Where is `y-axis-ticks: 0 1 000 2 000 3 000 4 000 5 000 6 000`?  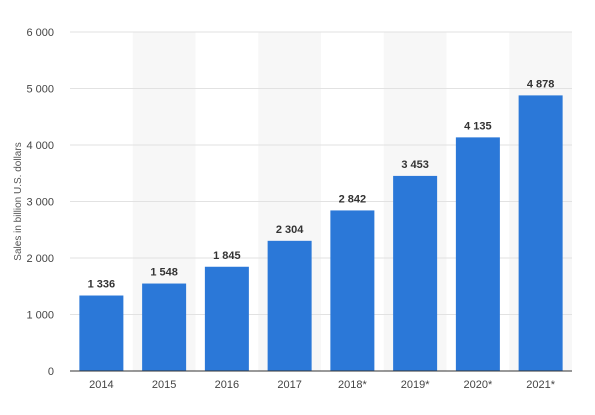
y-axis-ticks: 0 1 000 2 000 3 000 4 000 5 000 6 000 is located at coordinates (40, 202).